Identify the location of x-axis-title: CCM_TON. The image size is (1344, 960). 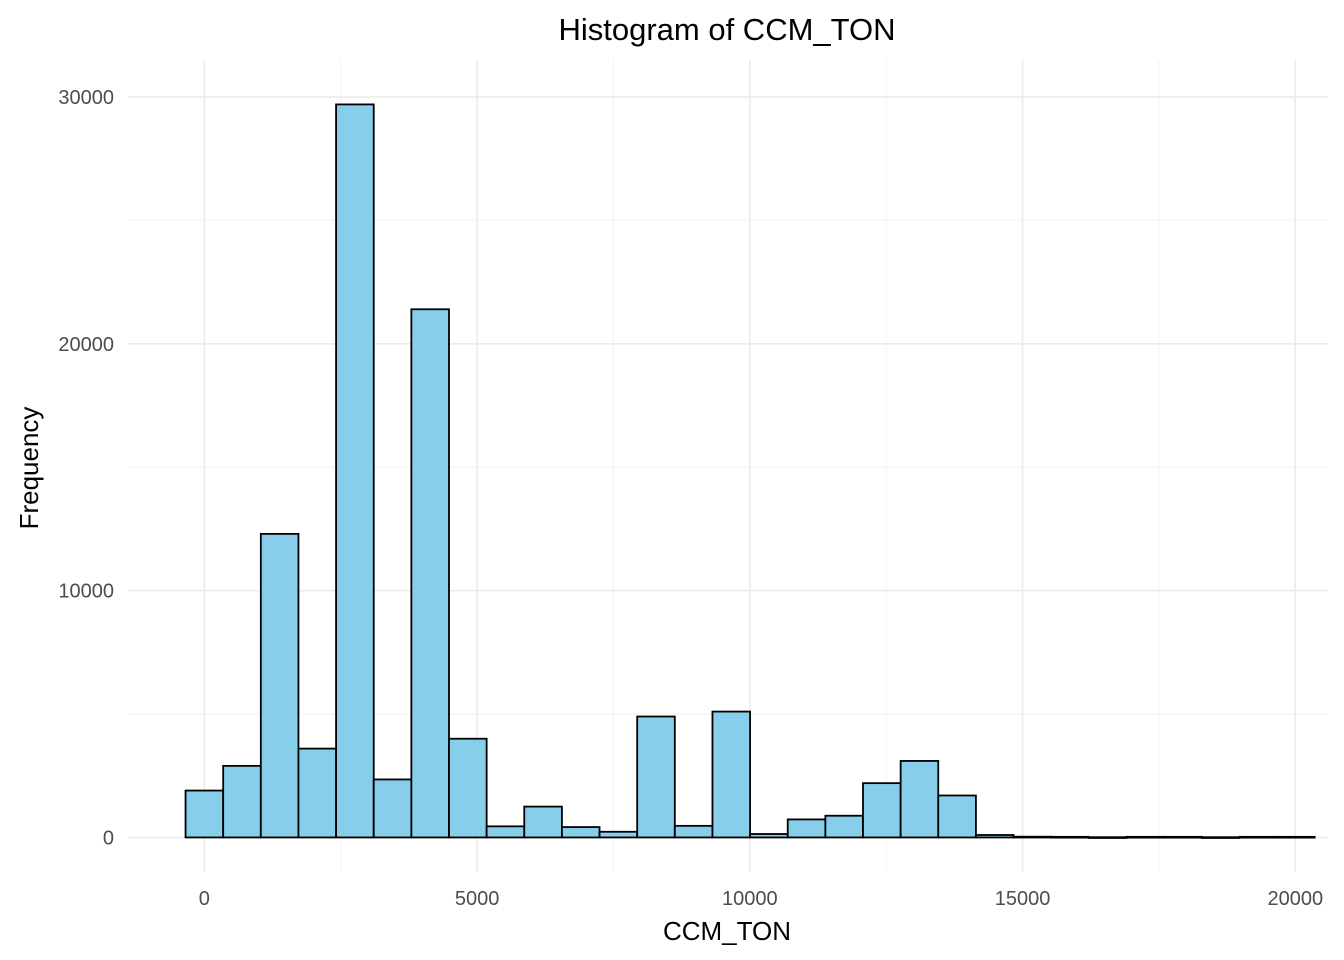
(727, 931).